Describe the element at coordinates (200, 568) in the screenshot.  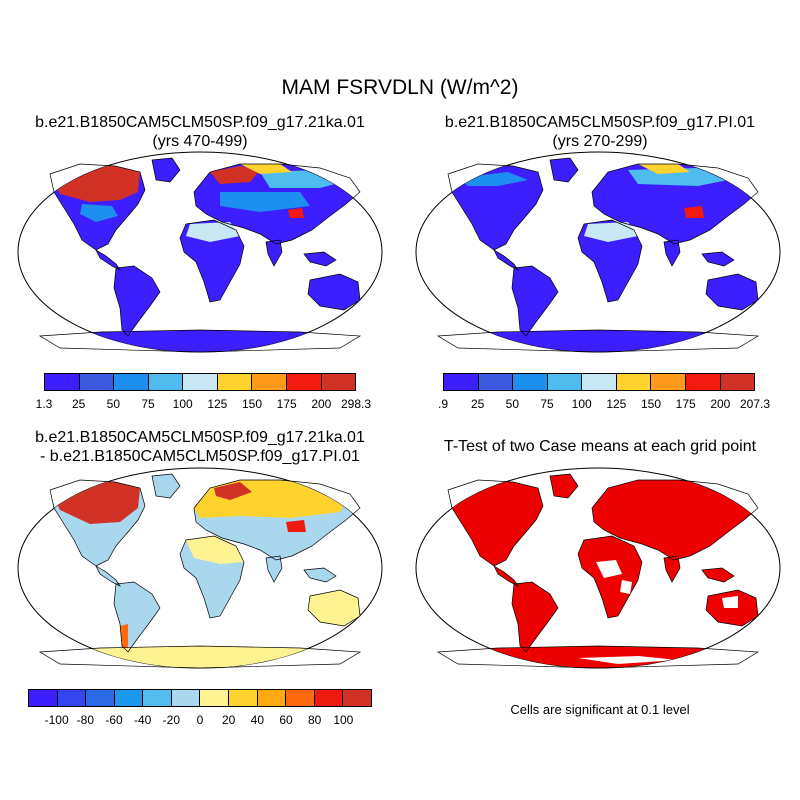
I see `map-difference` at that location.